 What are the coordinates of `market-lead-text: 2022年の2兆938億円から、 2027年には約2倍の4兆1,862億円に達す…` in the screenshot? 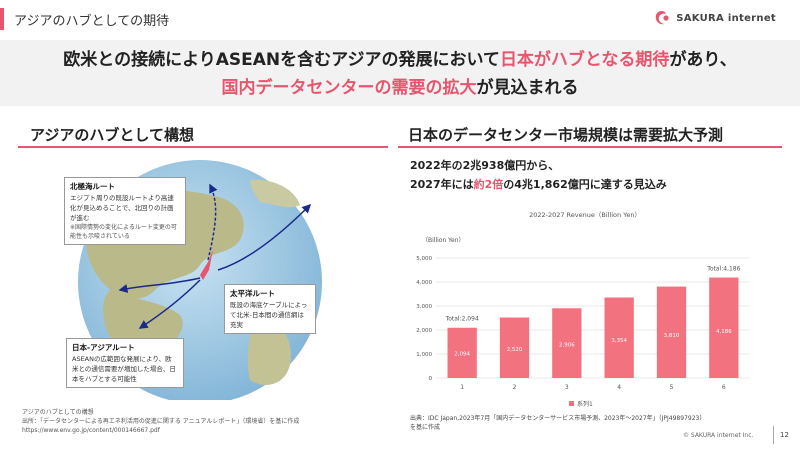 It's located at (538, 175).